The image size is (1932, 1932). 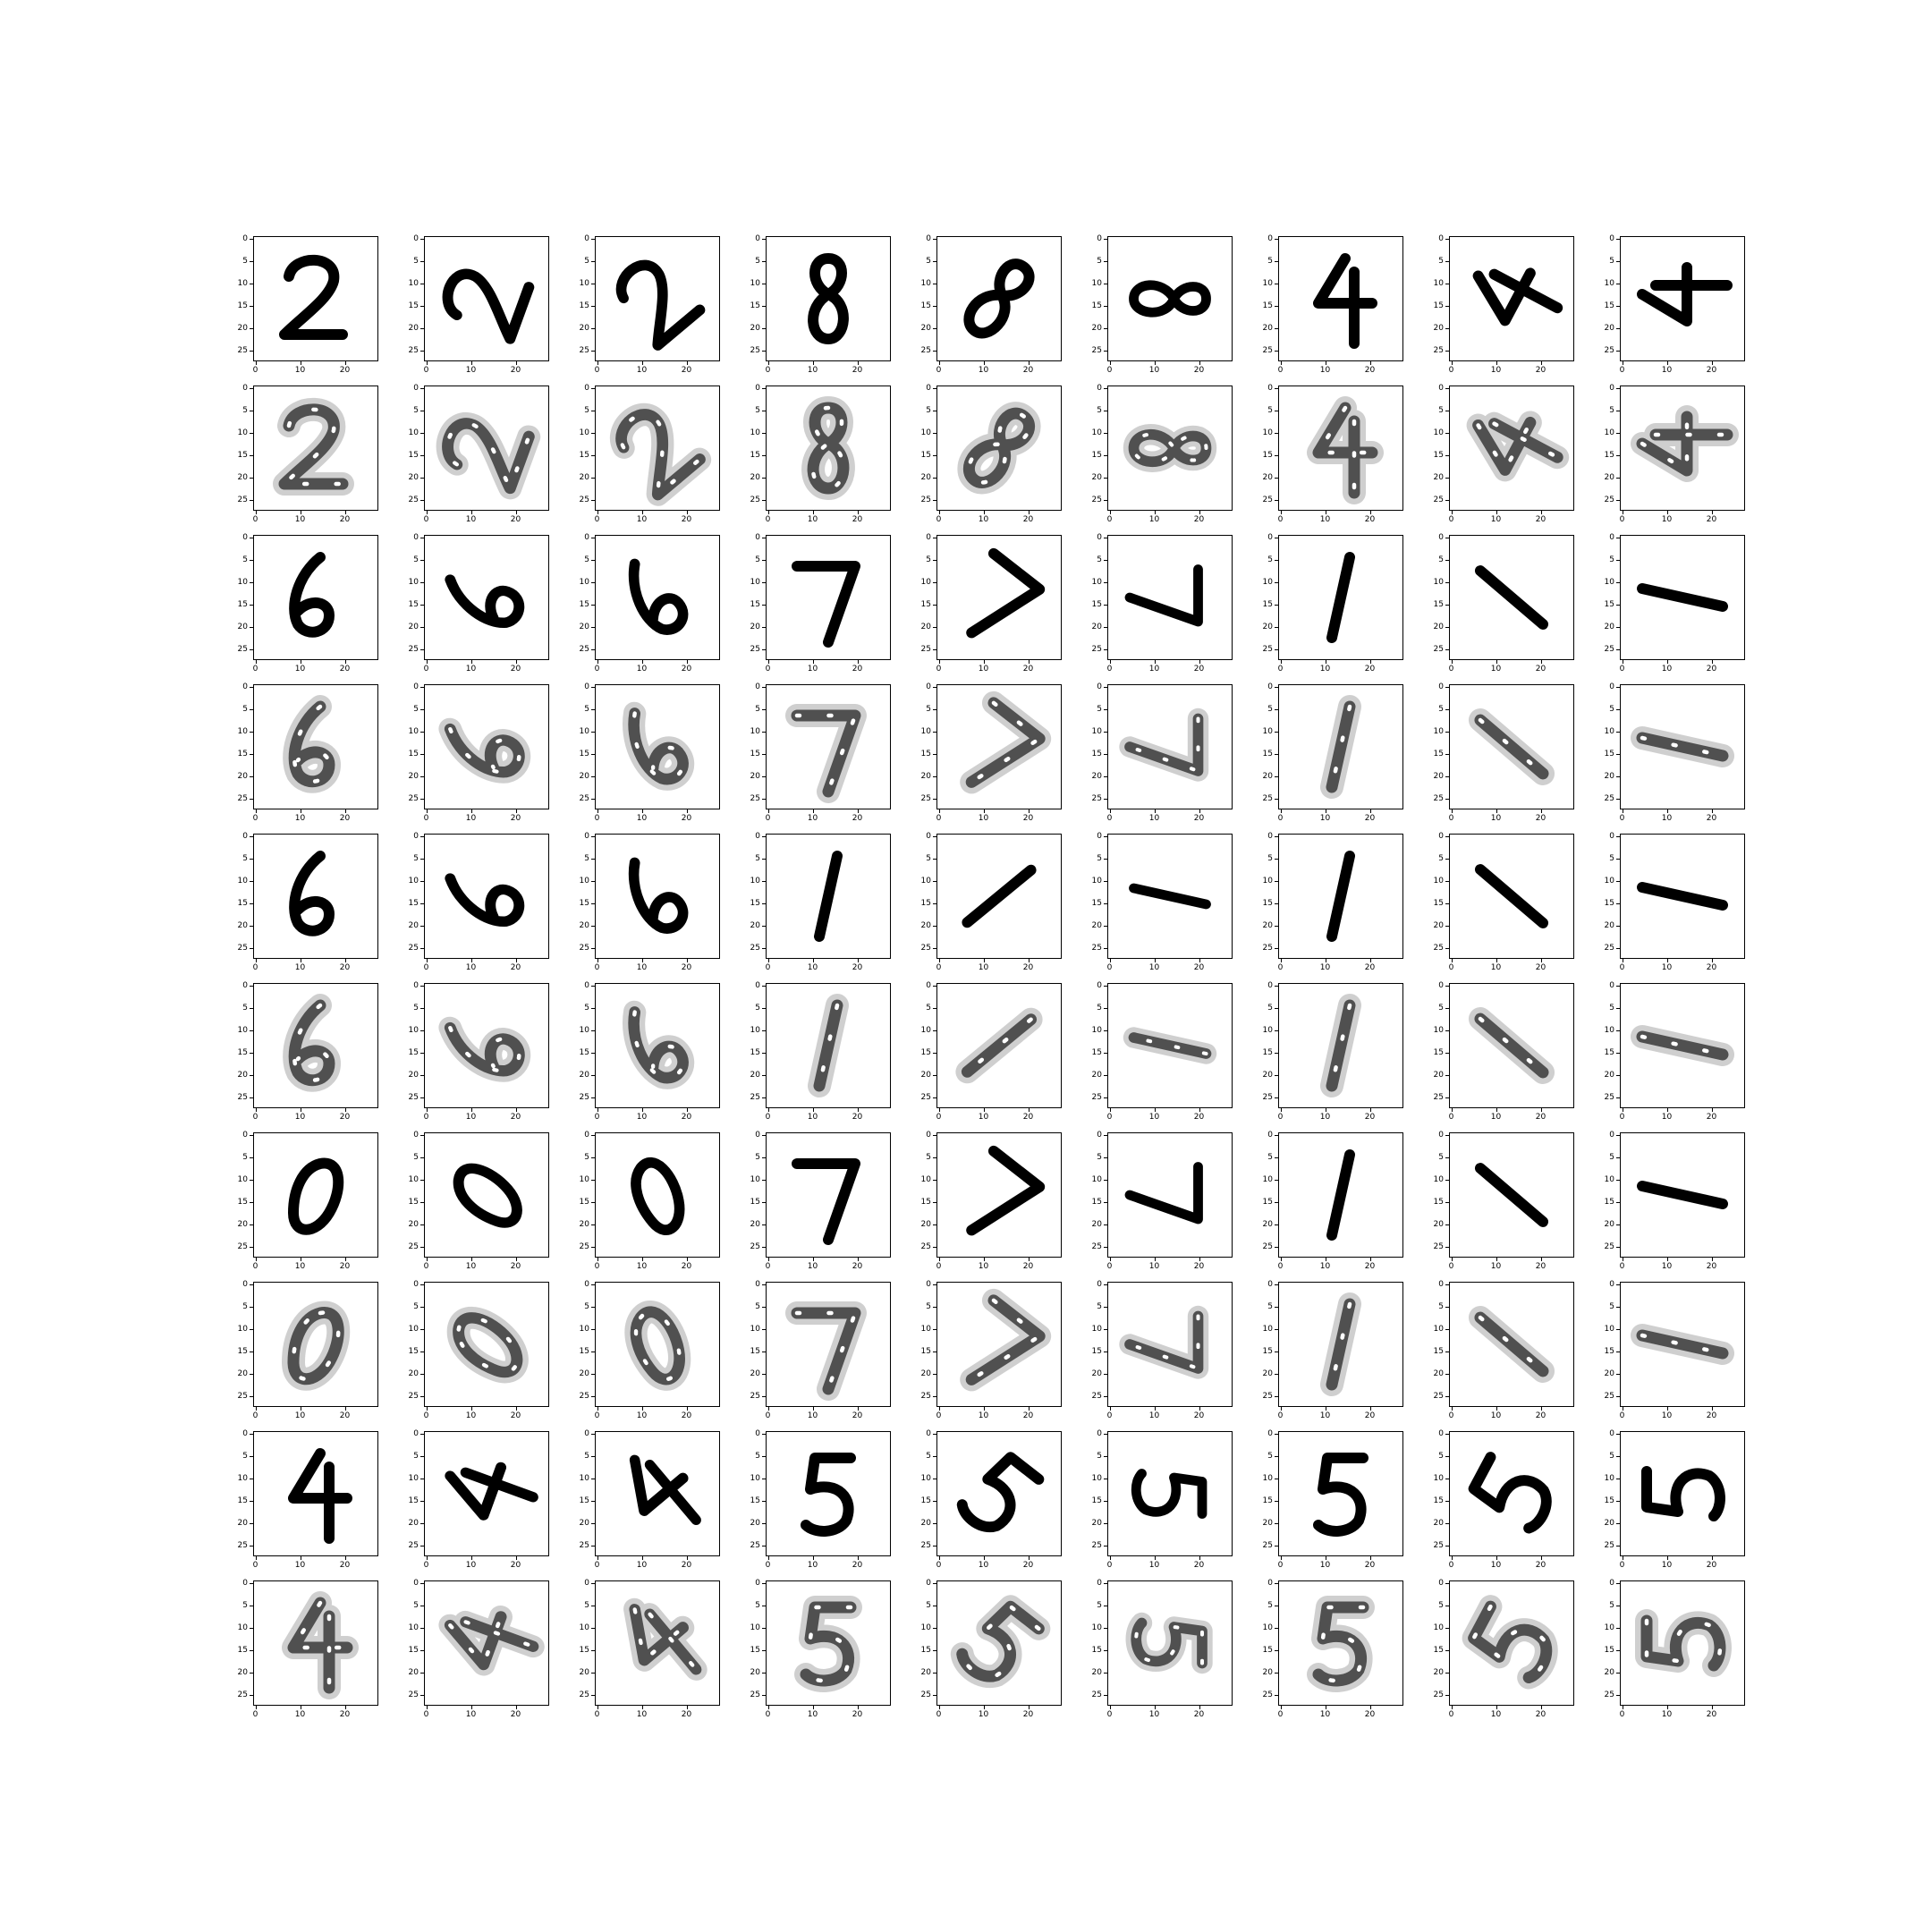 What do you see at coordinates (1341, 1644) in the screenshot?
I see `digit-highlight` at bounding box center [1341, 1644].